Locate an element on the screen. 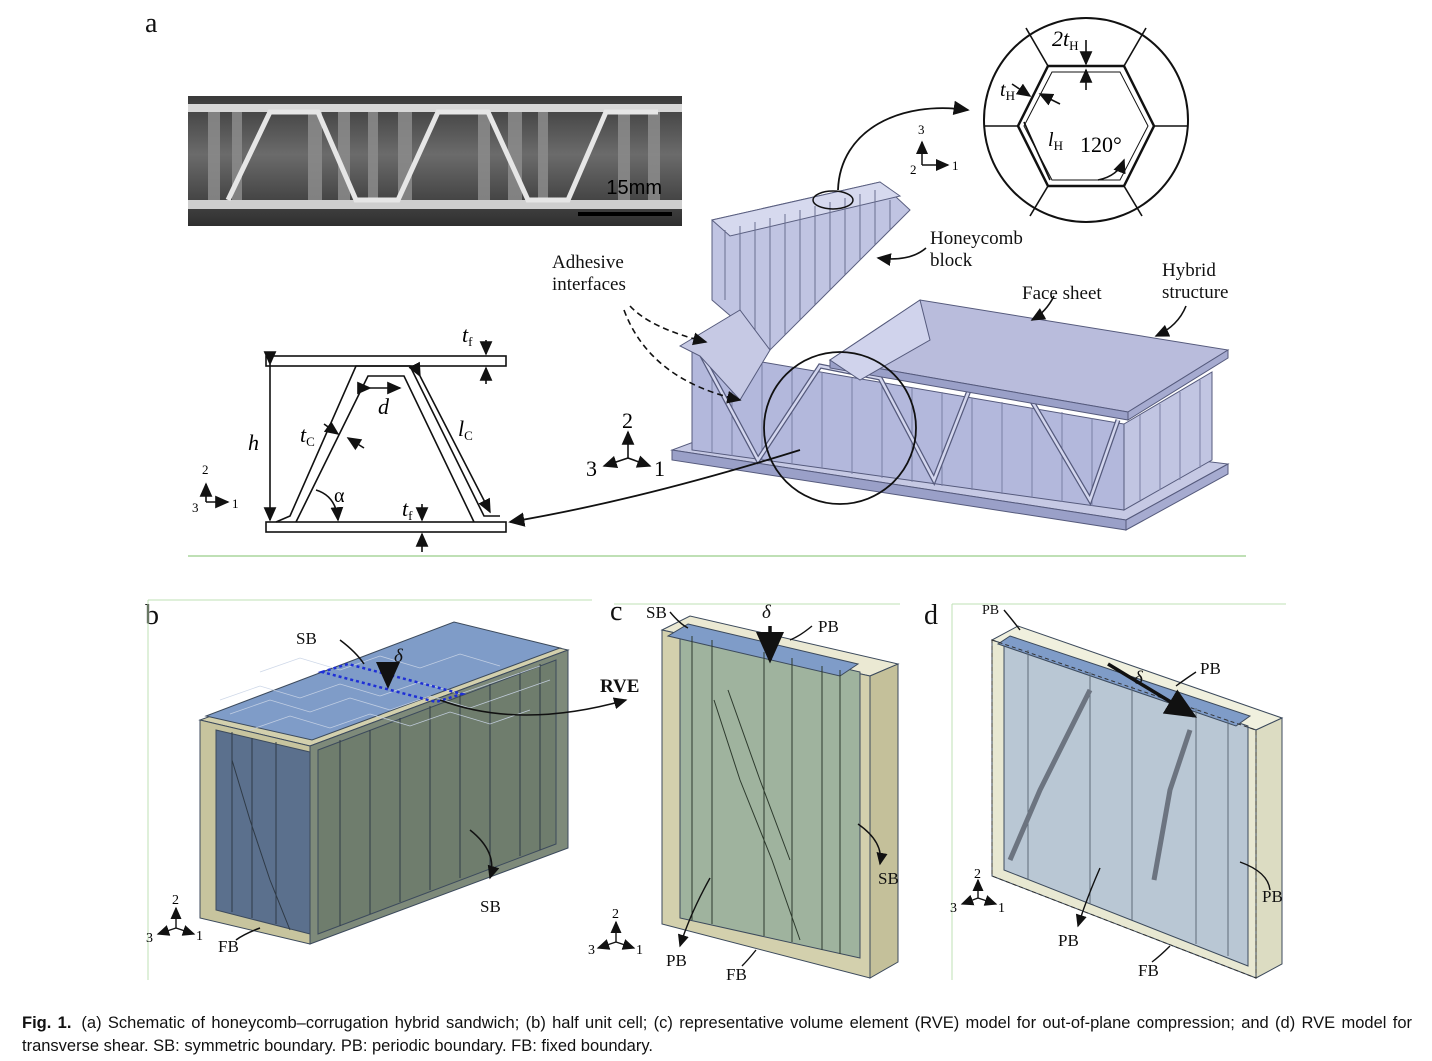 The width and height of the screenshot is (1432, 1061). scale-bar-label: 15mm is located at coordinates (634, 188).